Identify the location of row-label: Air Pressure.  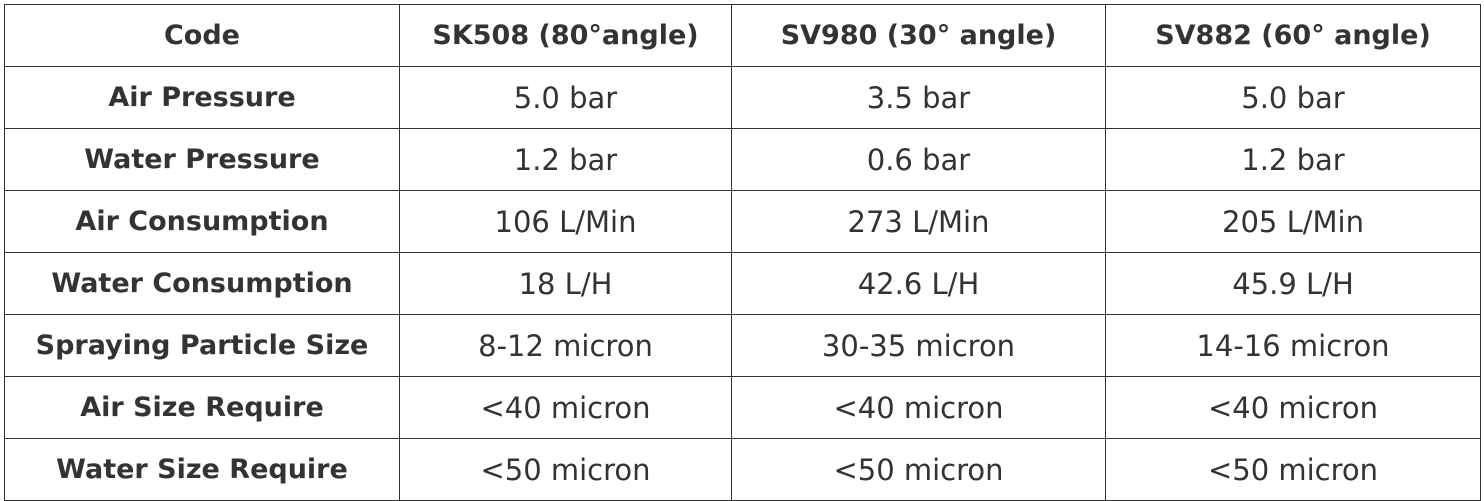
(202, 97).